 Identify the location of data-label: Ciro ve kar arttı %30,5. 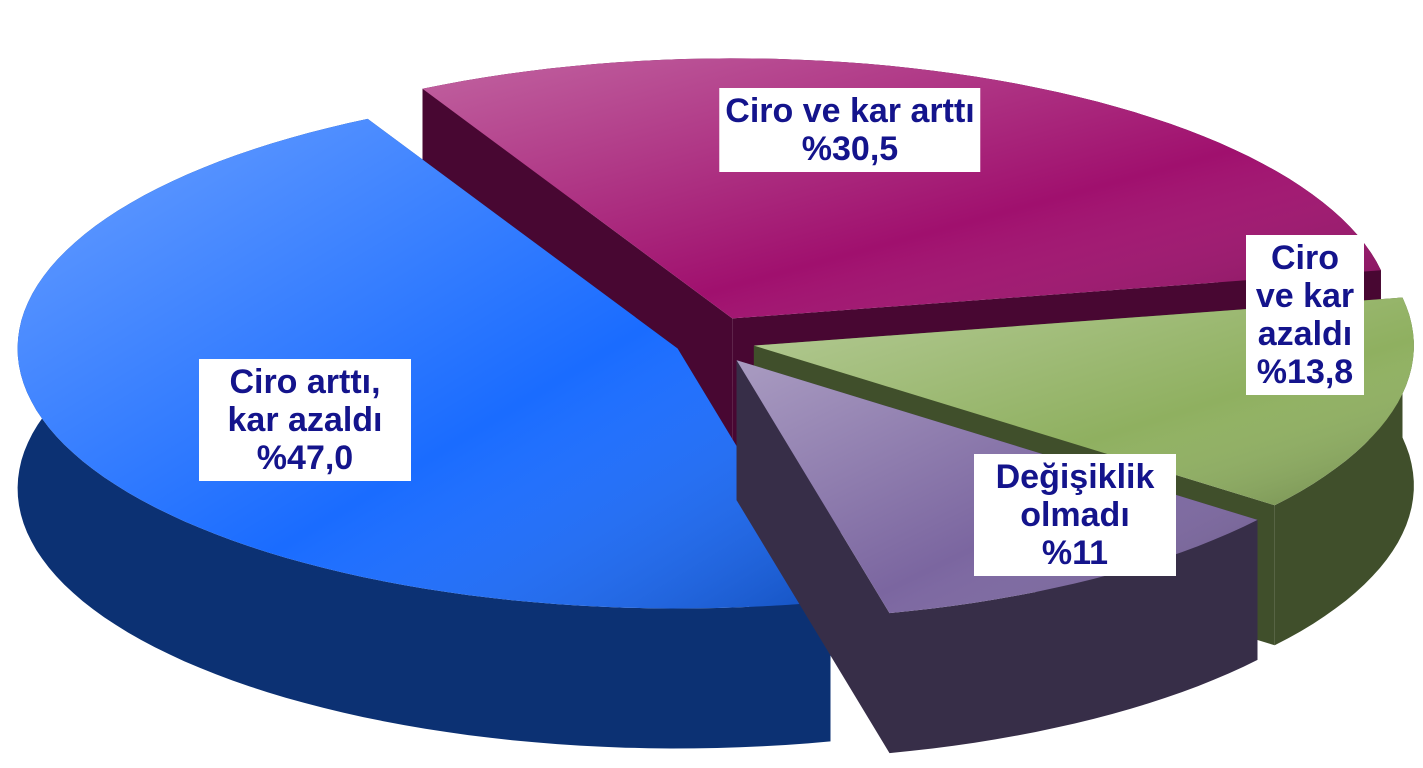
(850, 130).